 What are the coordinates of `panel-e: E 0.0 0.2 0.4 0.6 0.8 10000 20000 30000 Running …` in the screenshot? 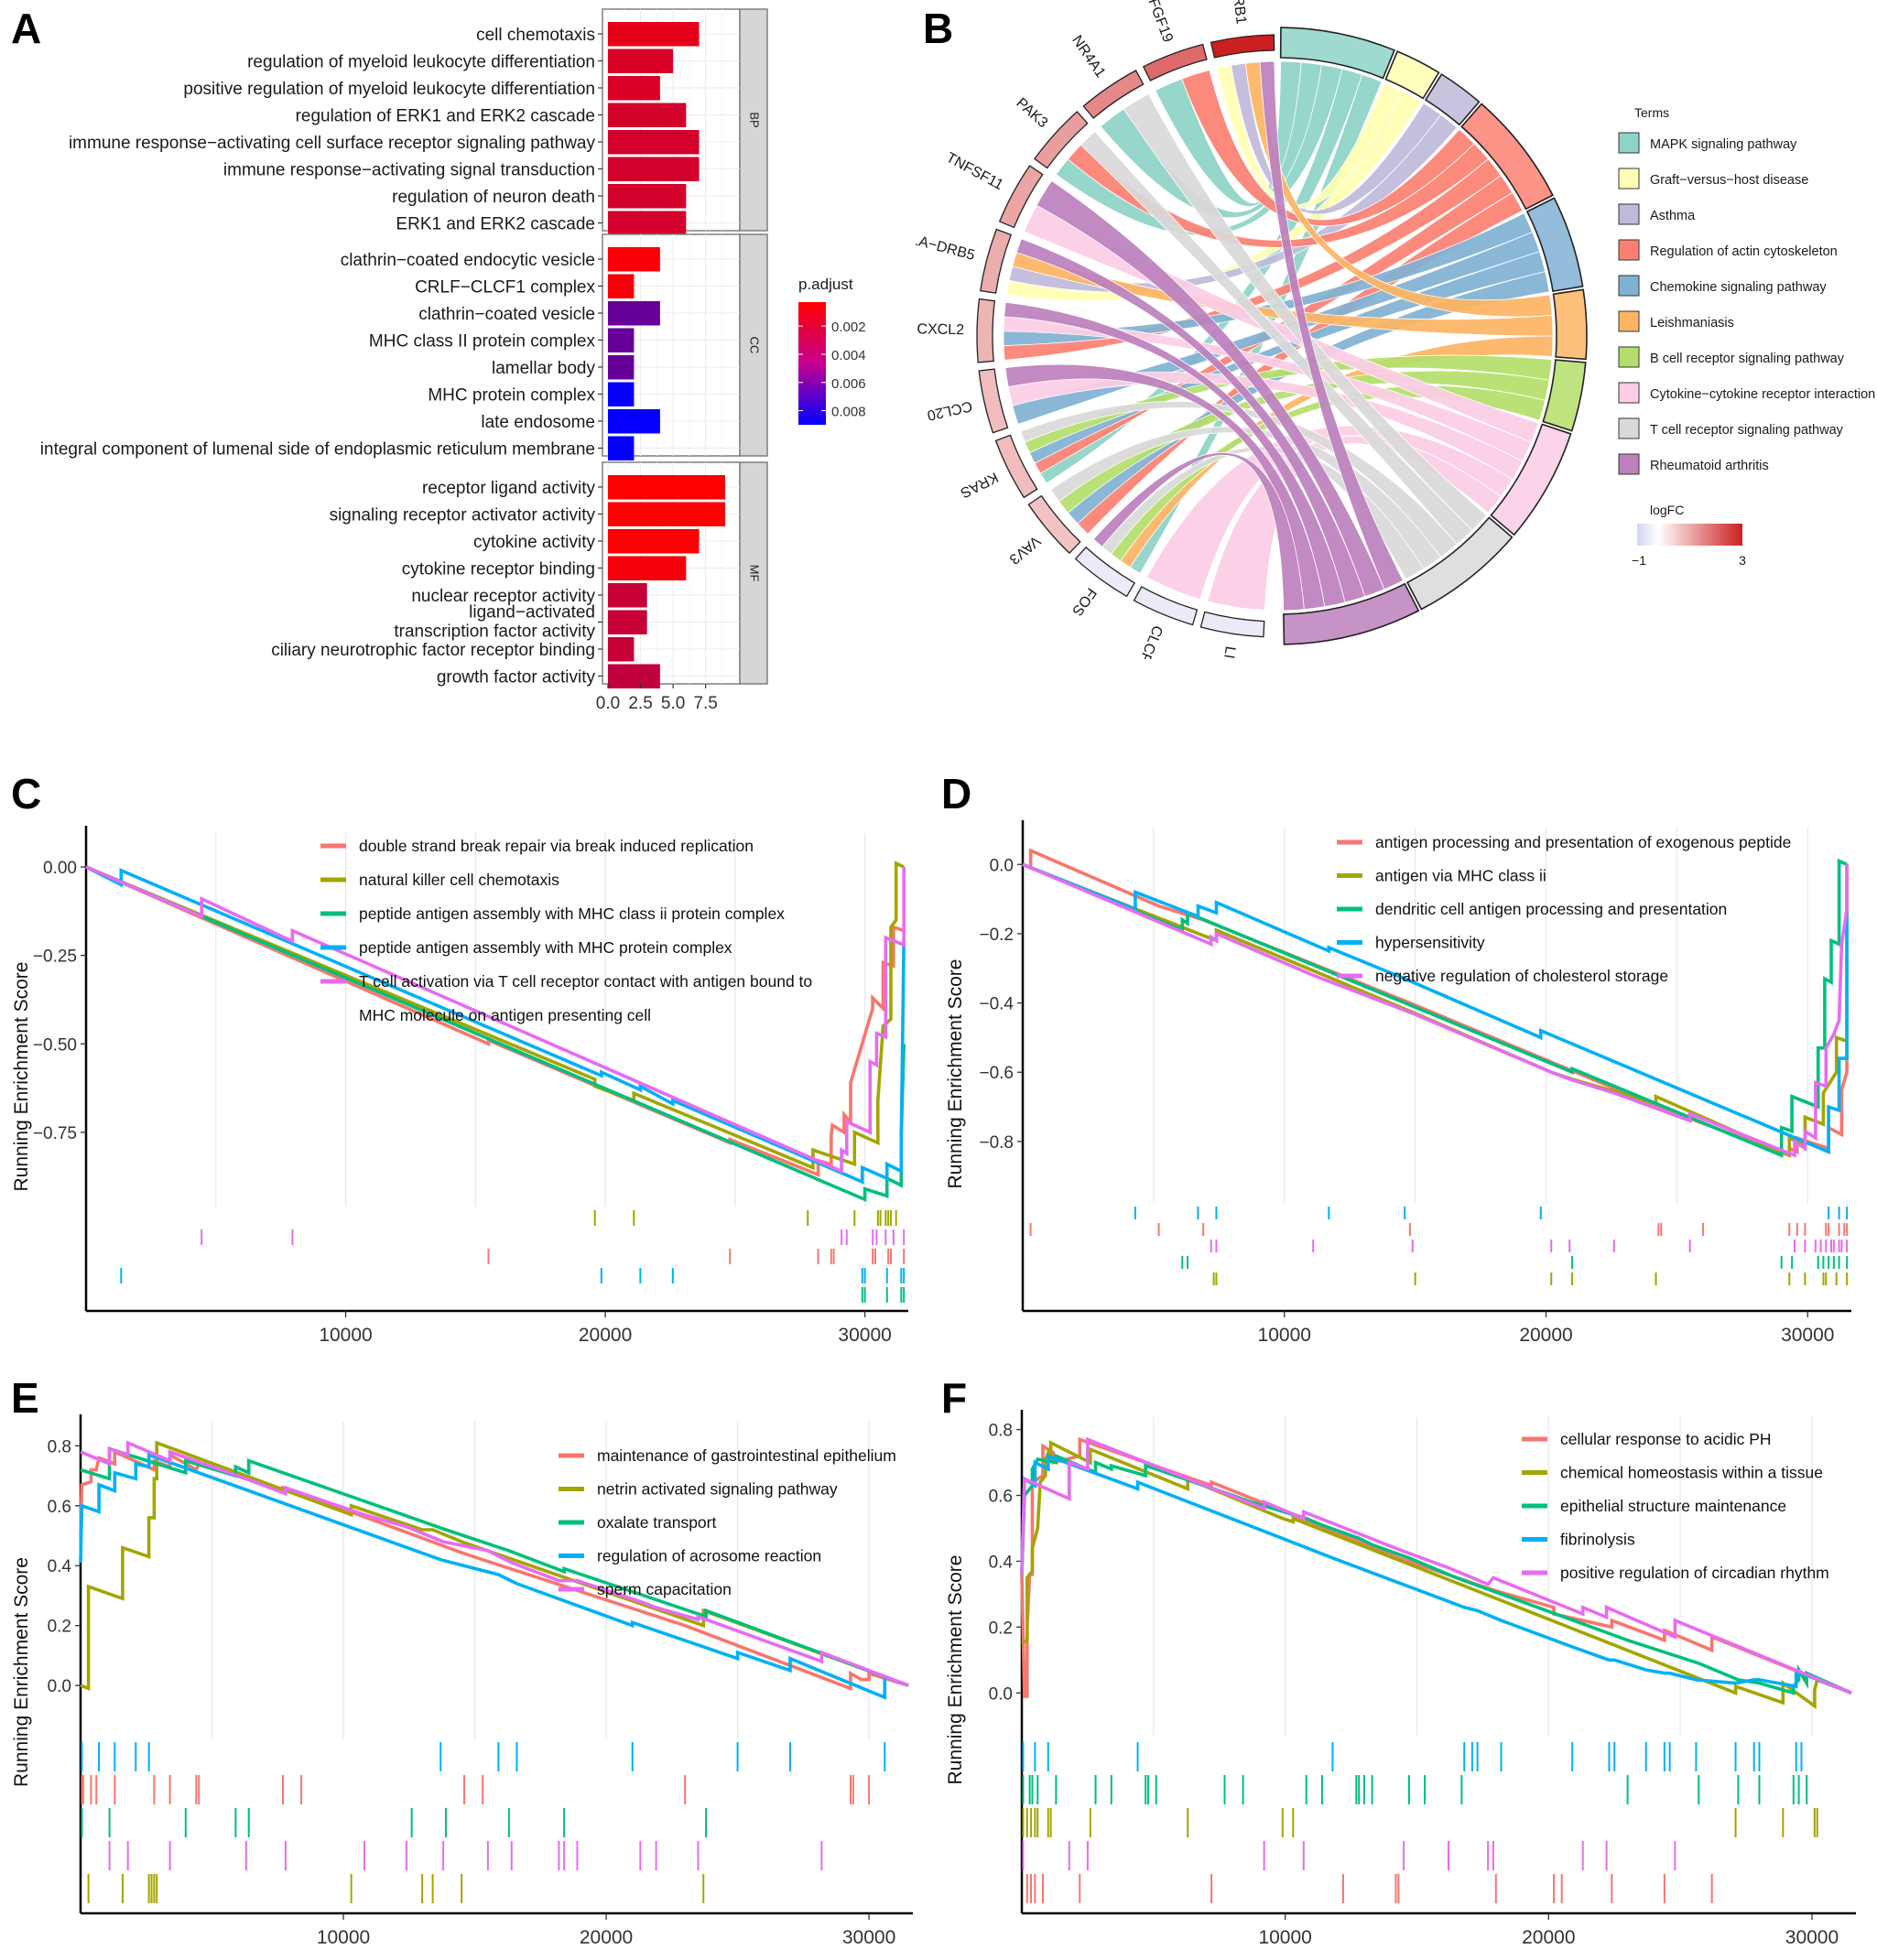 It's located at (462, 1664).